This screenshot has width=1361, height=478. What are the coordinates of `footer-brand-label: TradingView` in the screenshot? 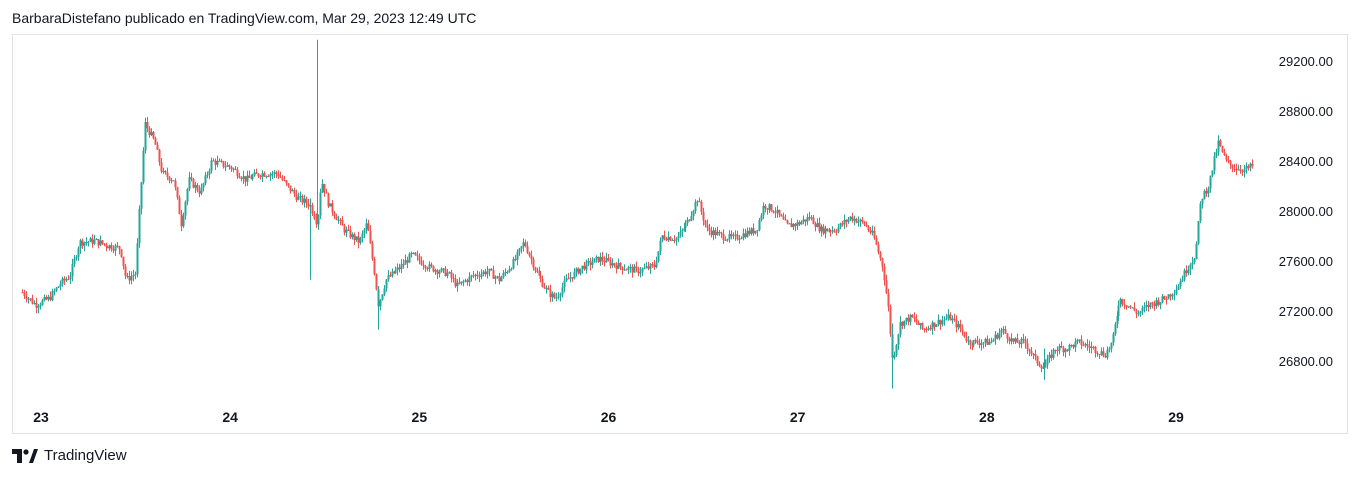 It's located at (85, 455).